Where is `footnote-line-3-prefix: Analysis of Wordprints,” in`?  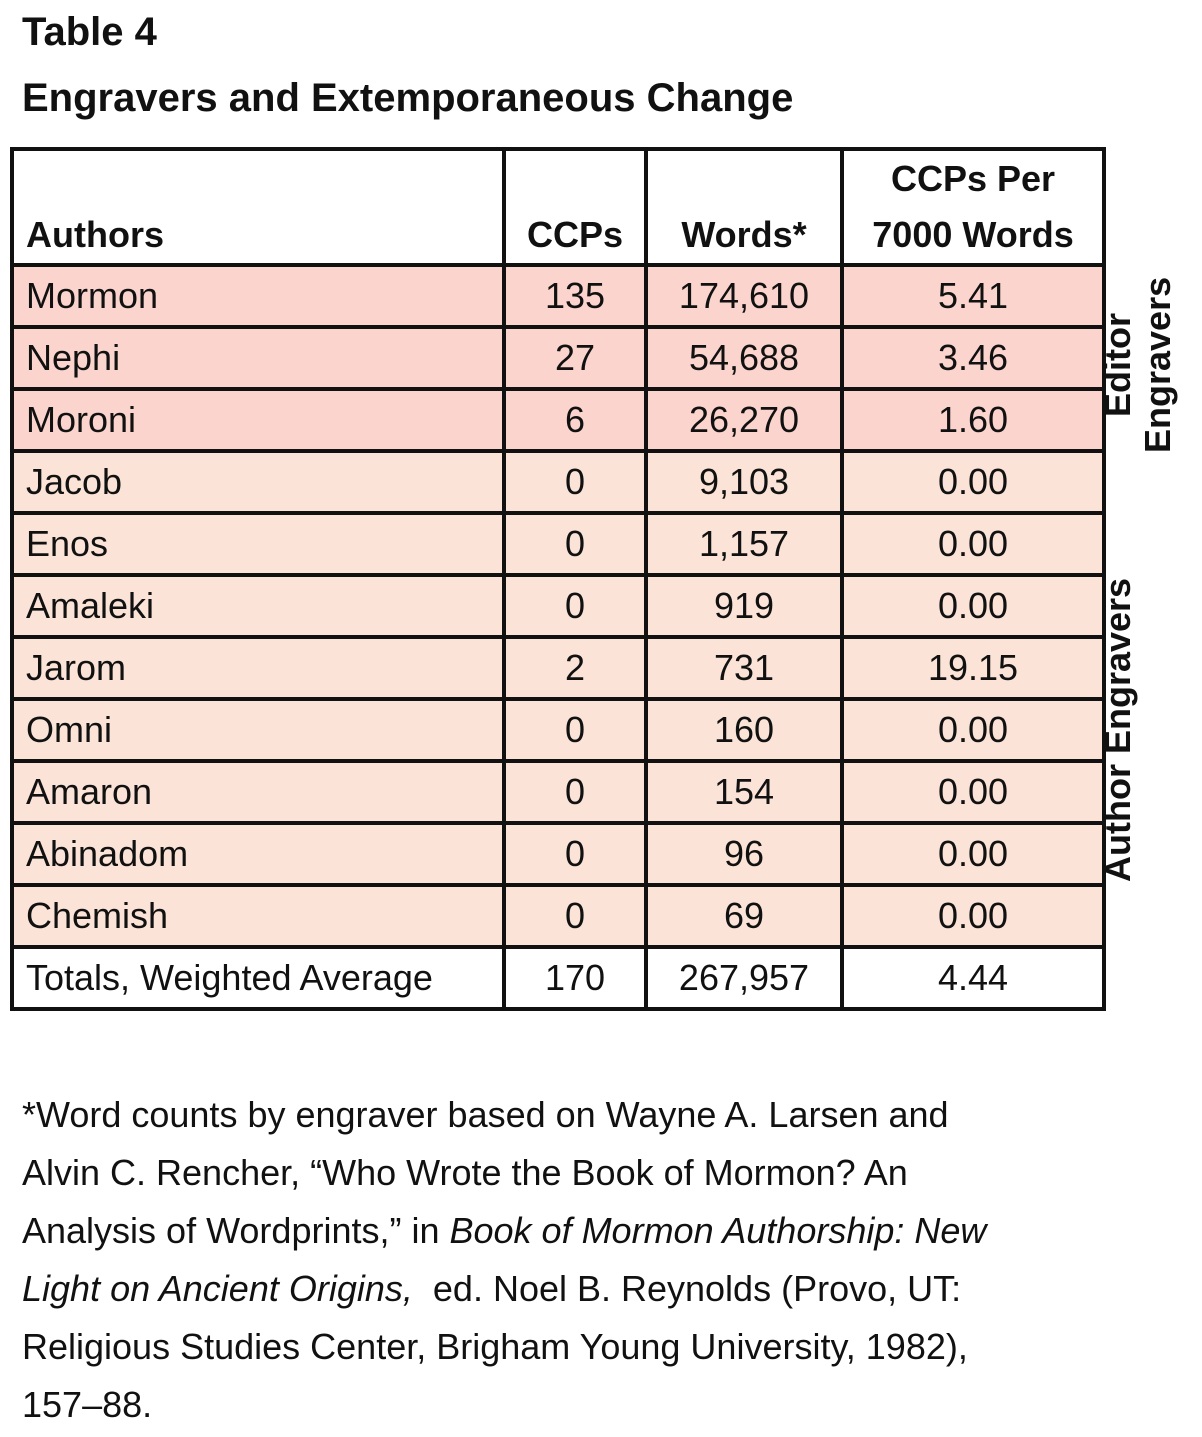
footnote-line-3-prefix: Analysis of Wordprints,” in is located at coordinates (236, 1230).